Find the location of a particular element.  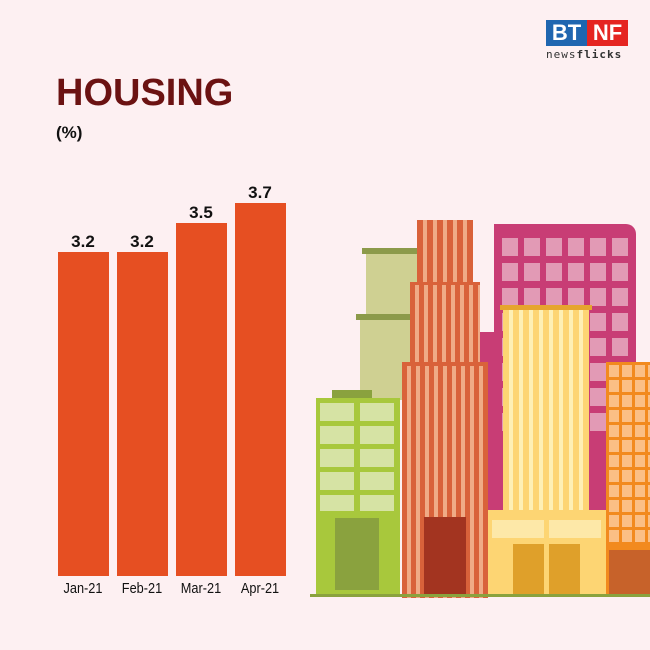

building-yellow is located at coordinates (546, 415).